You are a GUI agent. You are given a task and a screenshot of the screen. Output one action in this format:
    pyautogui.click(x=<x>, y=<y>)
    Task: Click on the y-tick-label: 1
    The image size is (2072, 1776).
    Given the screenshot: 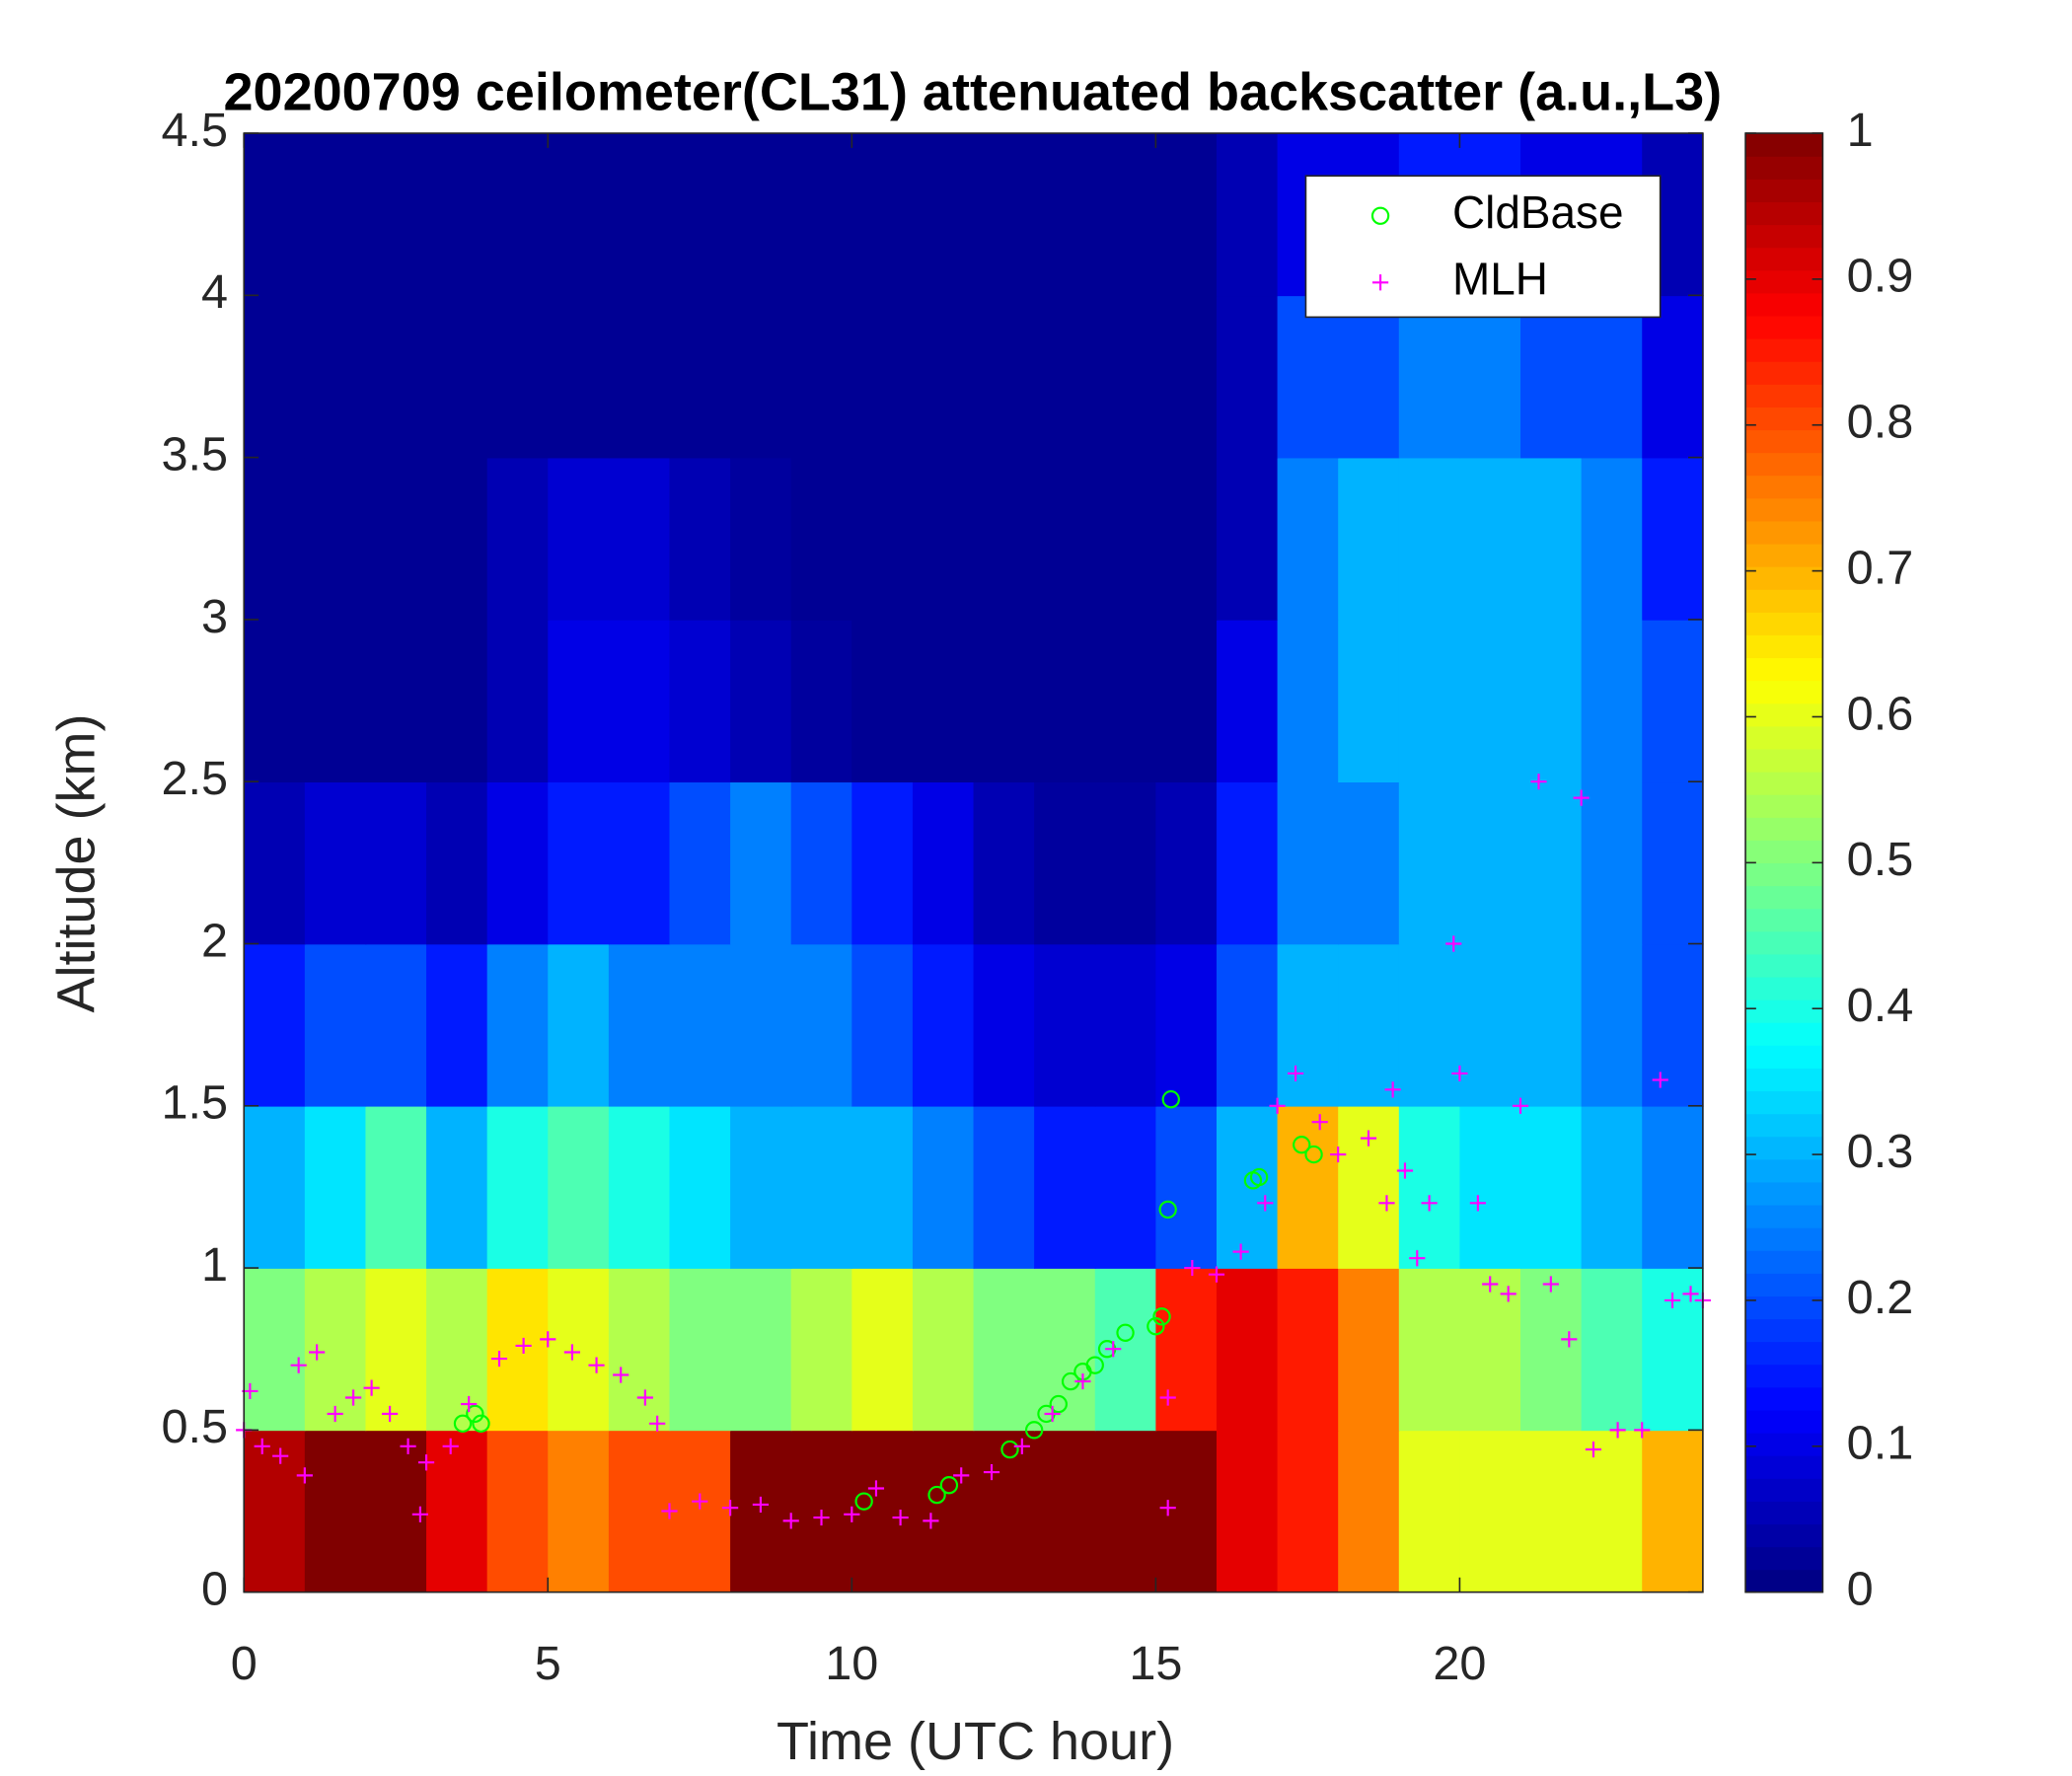 What is the action you would take?
    pyautogui.click(x=215, y=1265)
    